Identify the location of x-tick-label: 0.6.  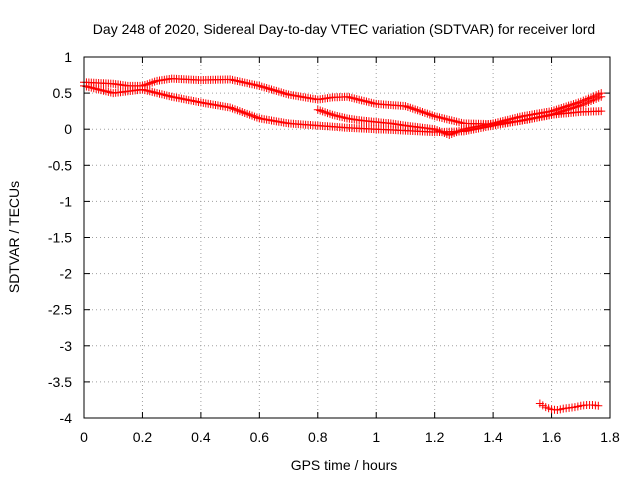
(260, 437).